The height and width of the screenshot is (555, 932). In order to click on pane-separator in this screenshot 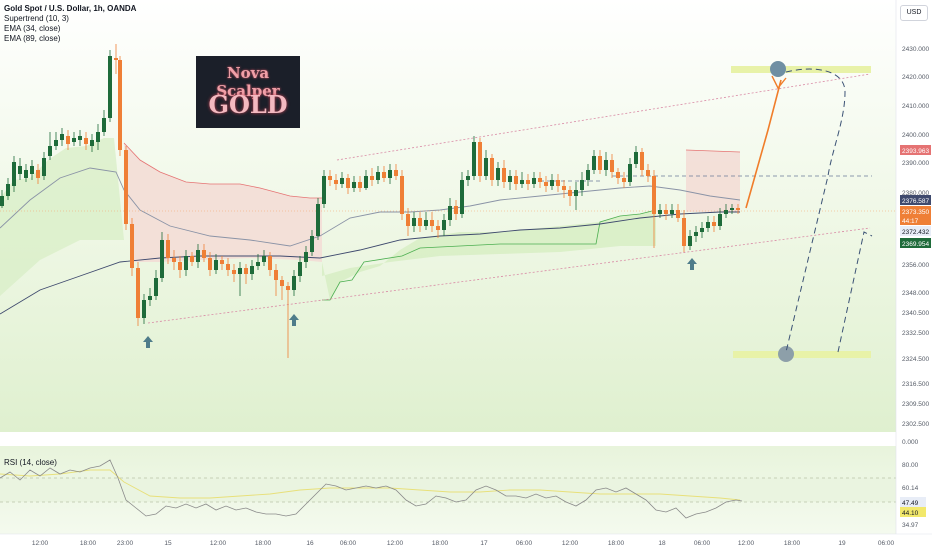, I will do `click(448, 439)`.